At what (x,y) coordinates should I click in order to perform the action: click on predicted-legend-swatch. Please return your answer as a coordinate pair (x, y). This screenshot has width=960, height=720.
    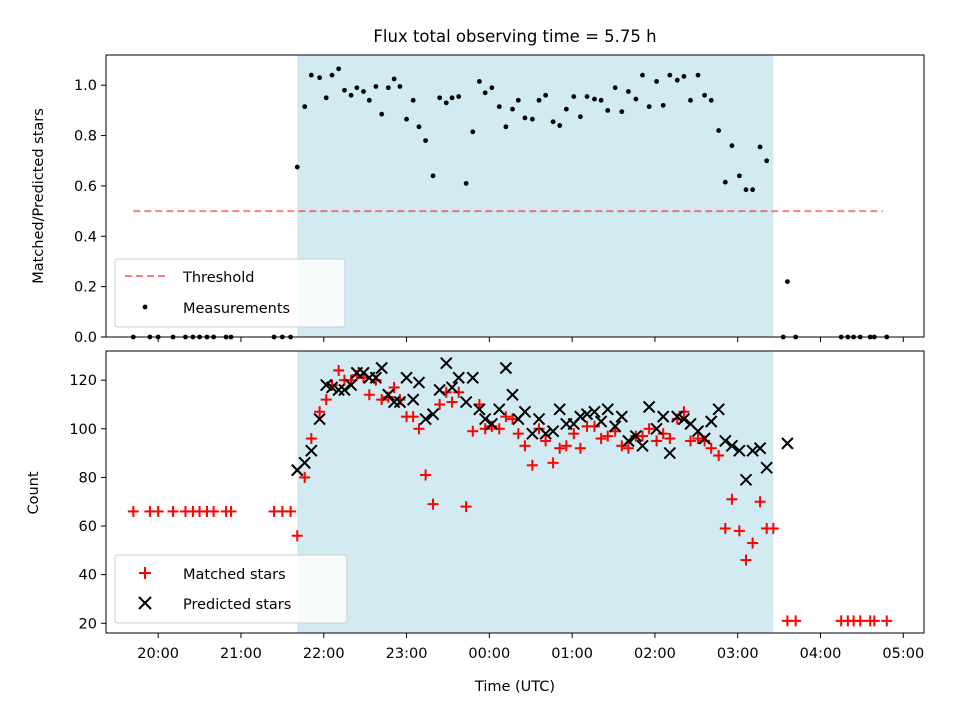
    Looking at the image, I should click on (145, 603).